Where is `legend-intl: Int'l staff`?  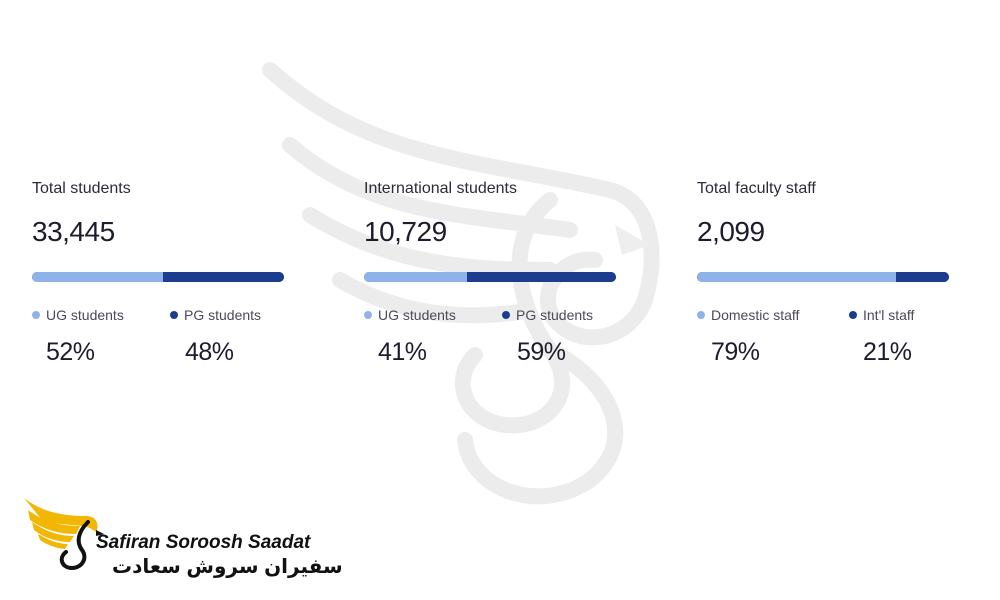
legend-intl: Int'l staff is located at coordinates (881, 315).